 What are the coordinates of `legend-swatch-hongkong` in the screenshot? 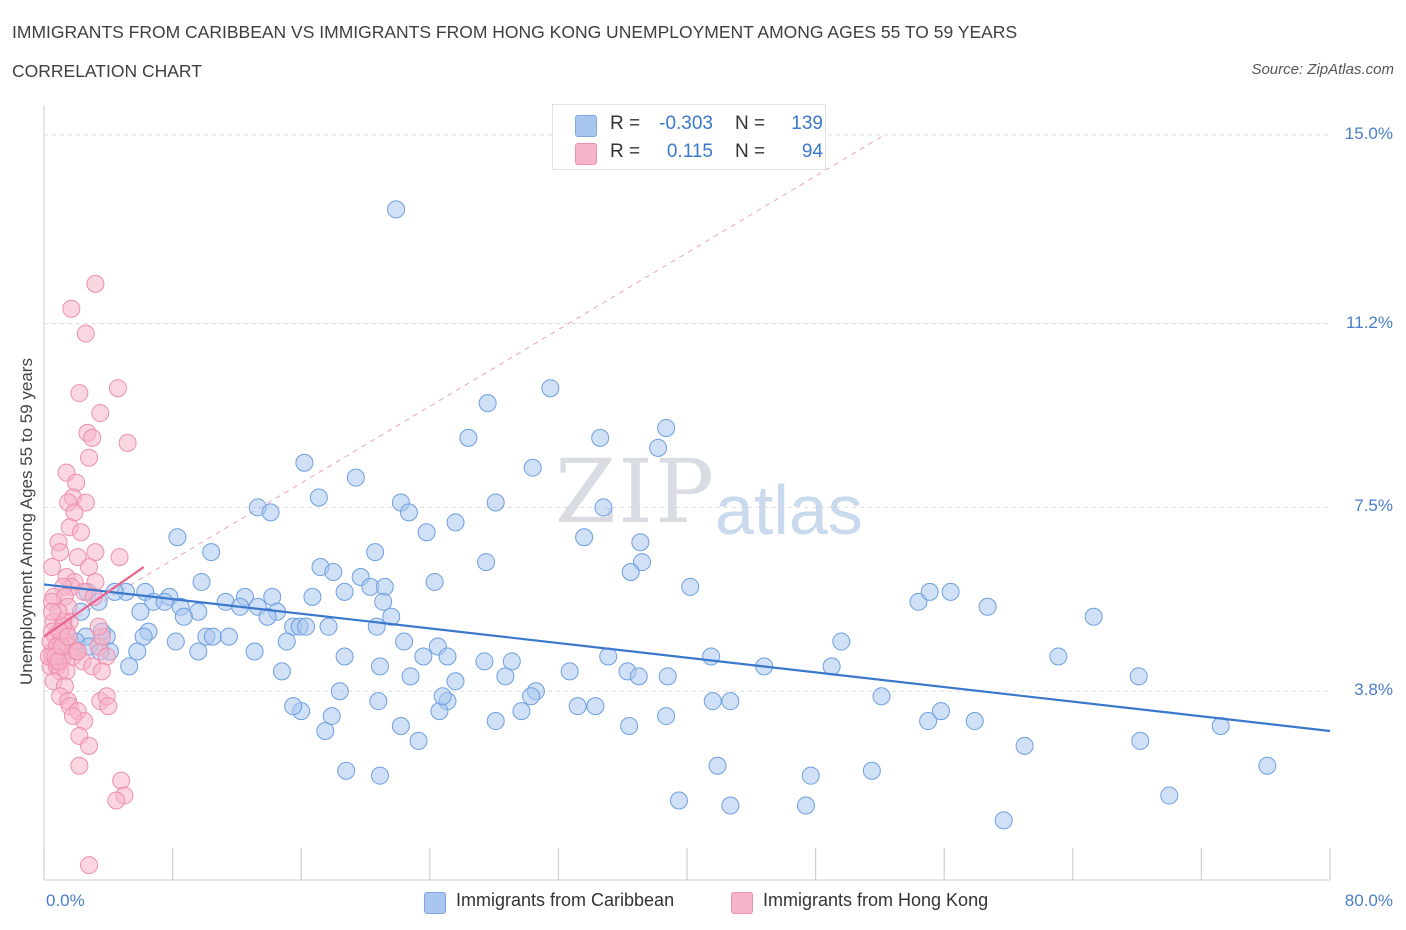 It's located at (586, 154).